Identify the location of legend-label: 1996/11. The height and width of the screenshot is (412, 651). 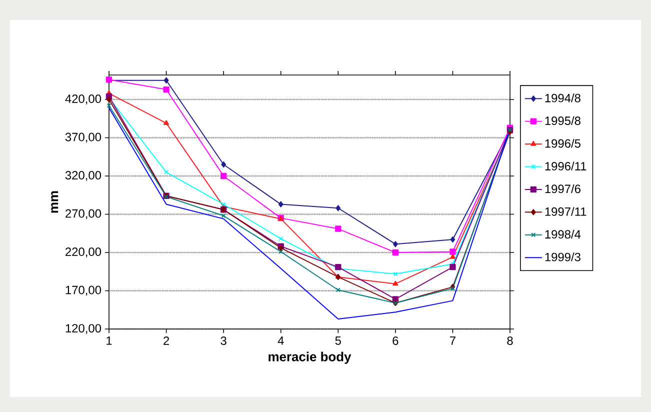
(565, 166).